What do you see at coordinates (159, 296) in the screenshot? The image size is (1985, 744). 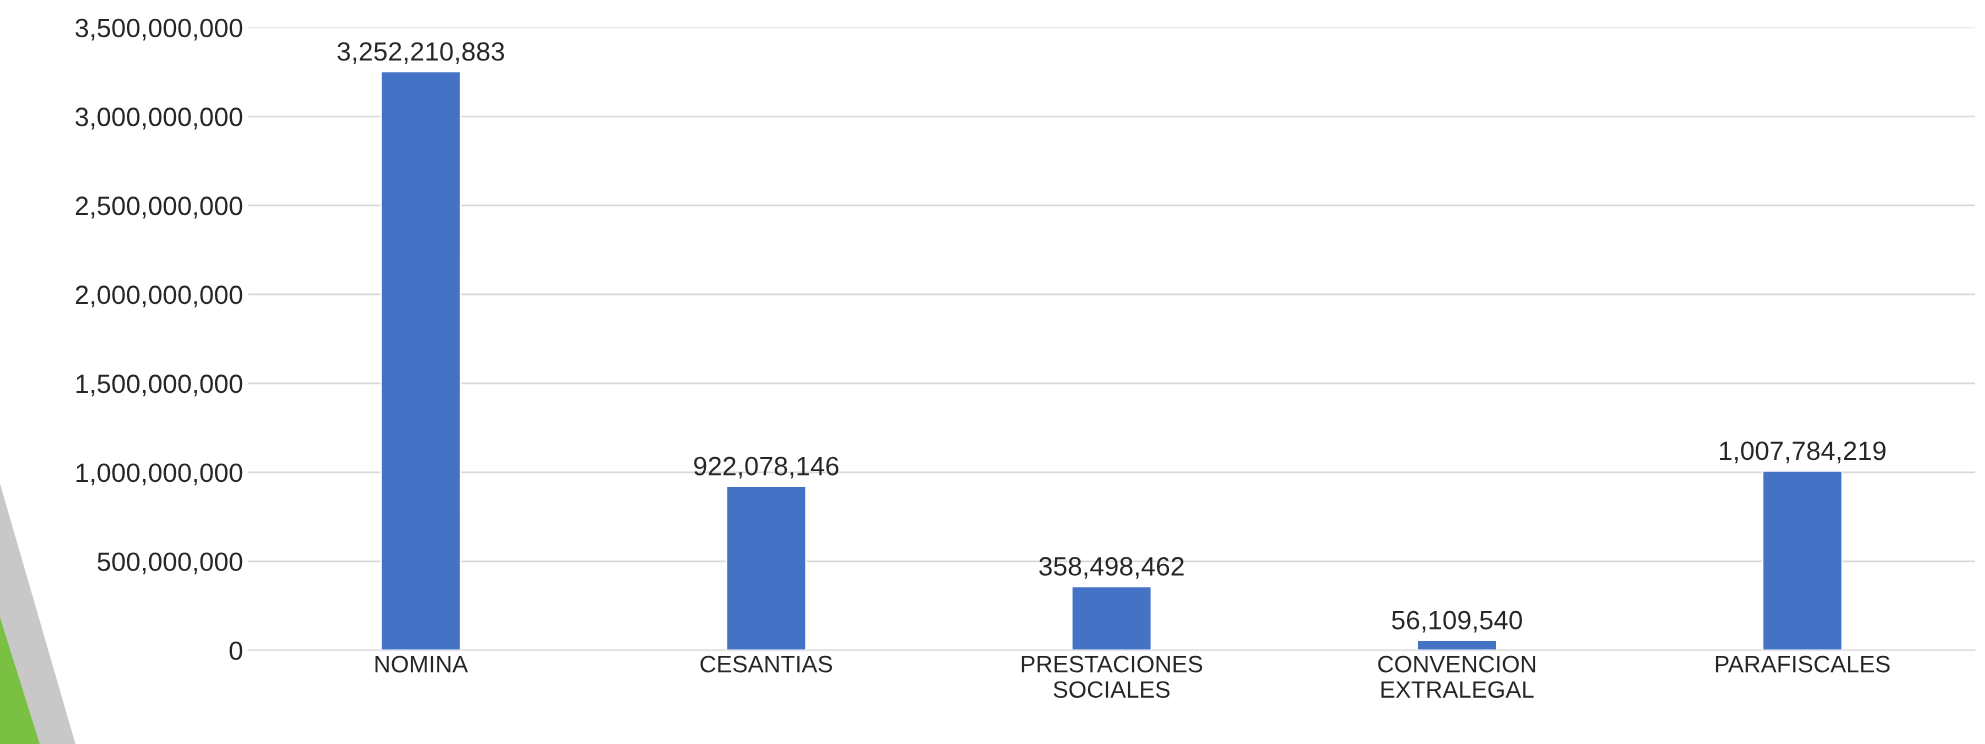 I see `y-tick-label: 2,000,000,000` at bounding box center [159, 296].